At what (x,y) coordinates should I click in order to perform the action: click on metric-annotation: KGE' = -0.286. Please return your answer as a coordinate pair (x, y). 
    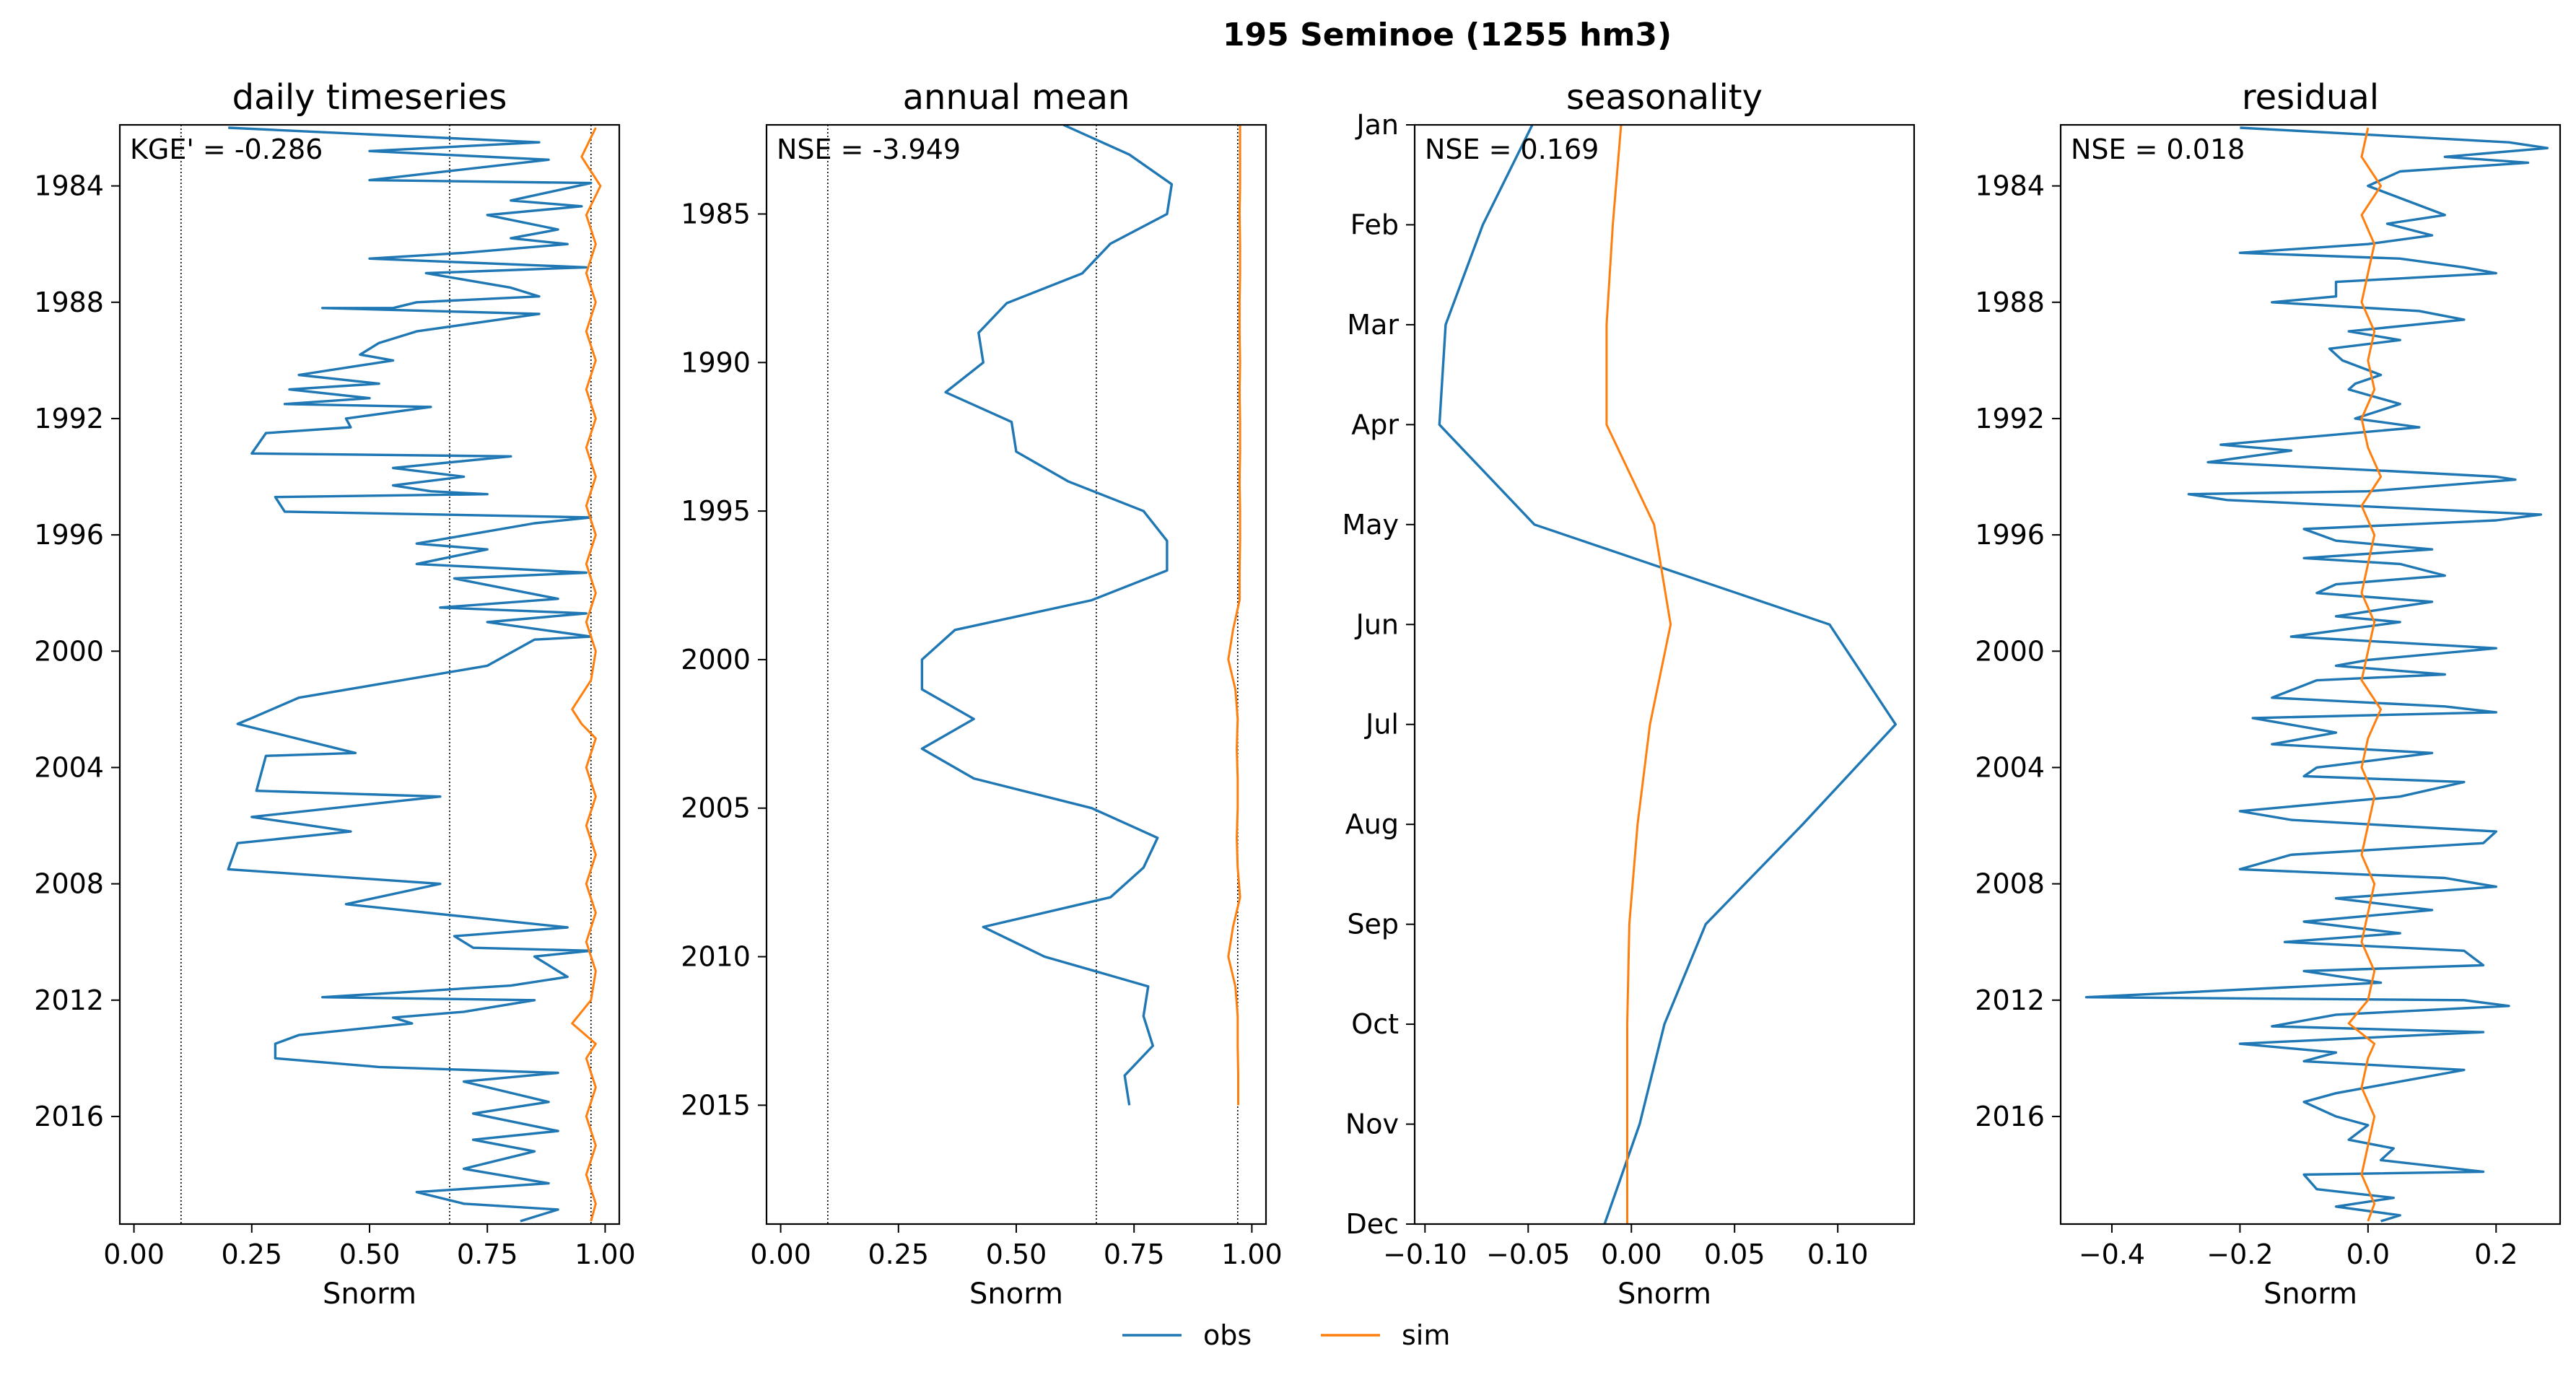
    Looking at the image, I should click on (226, 149).